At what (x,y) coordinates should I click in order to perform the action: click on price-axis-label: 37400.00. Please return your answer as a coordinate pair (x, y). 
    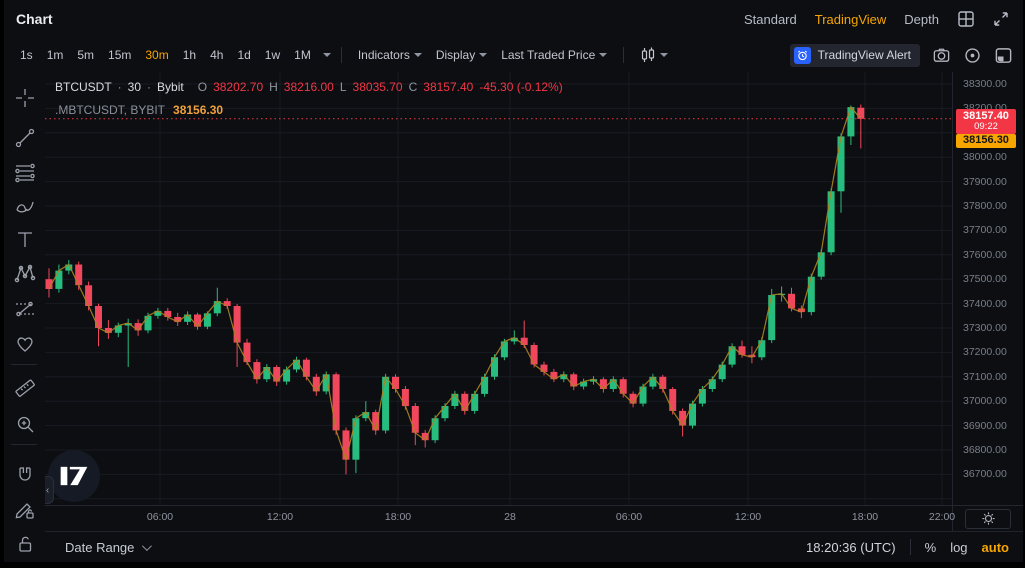
    Looking at the image, I should click on (985, 304).